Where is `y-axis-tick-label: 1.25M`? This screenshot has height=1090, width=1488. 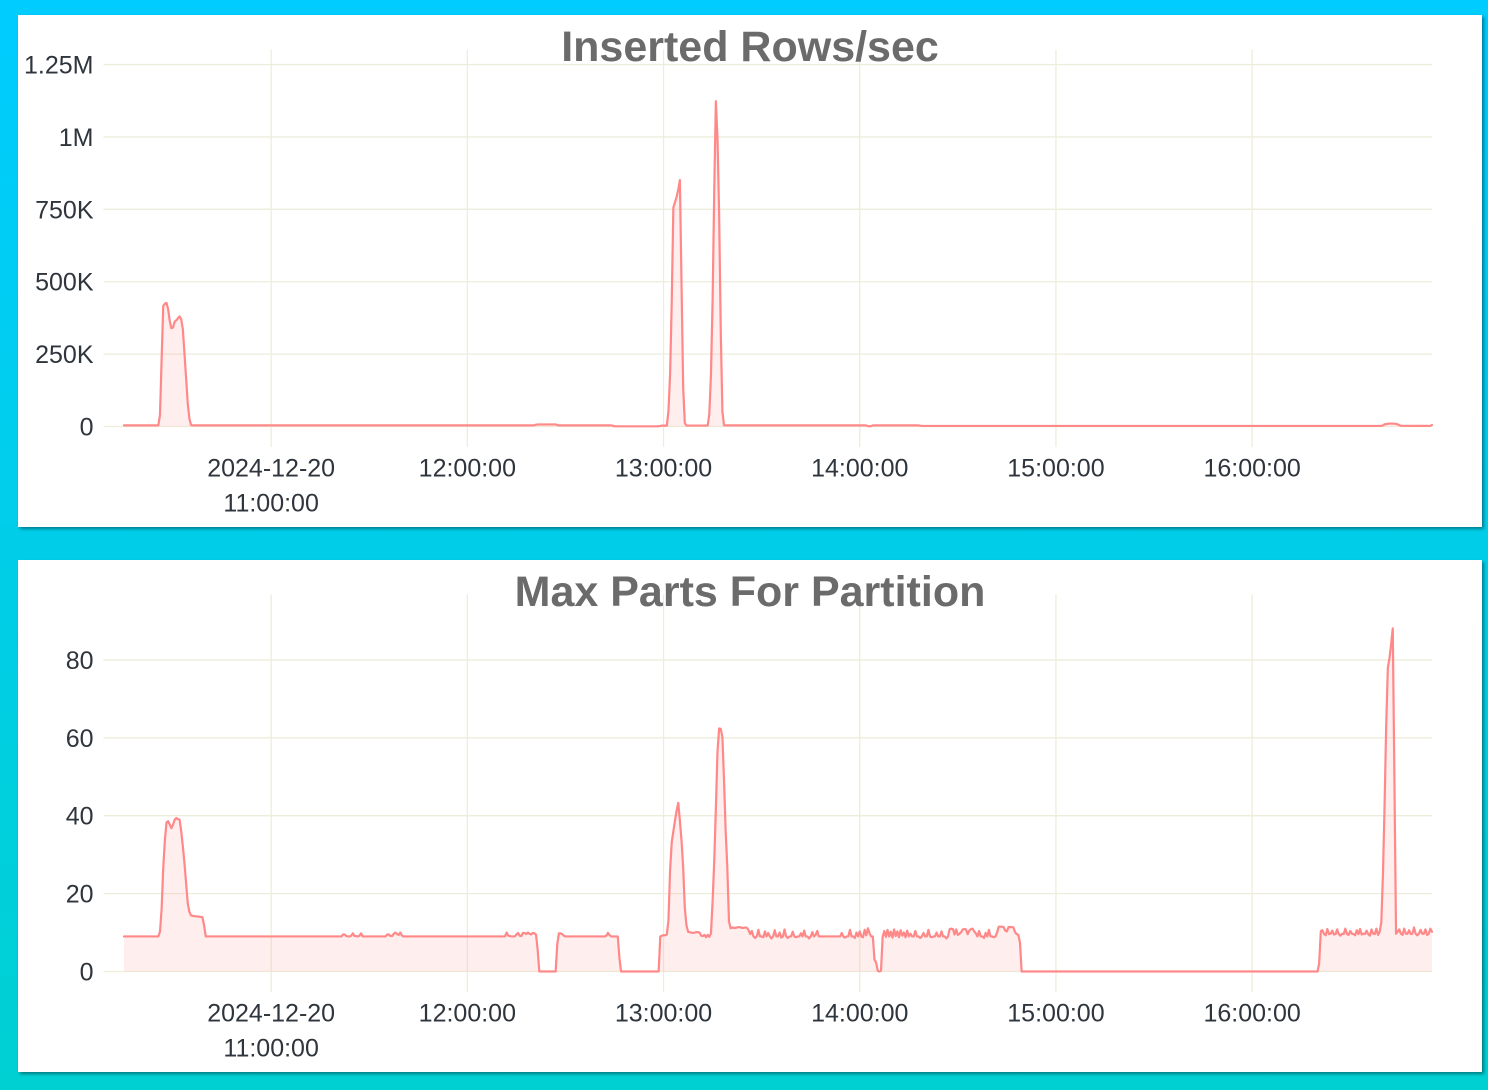 y-axis-tick-label: 1.25M is located at coordinates (58, 66).